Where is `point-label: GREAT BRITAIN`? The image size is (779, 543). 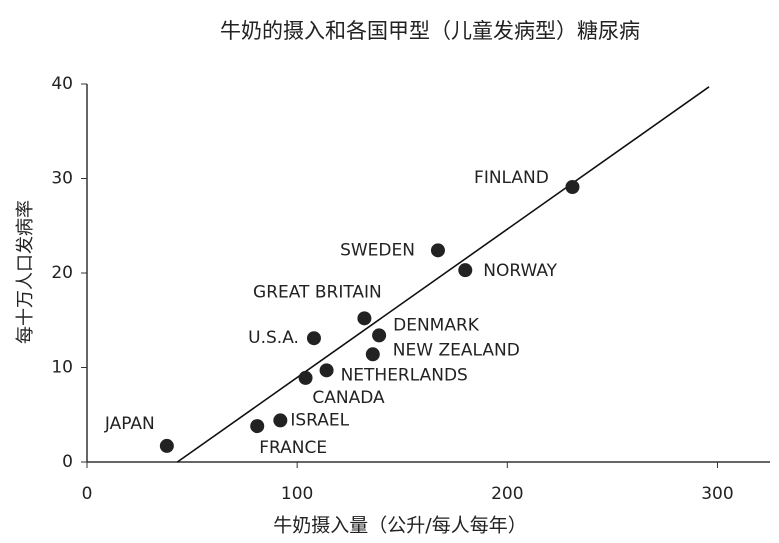
point-label: GREAT BRITAIN is located at coordinates (317, 292).